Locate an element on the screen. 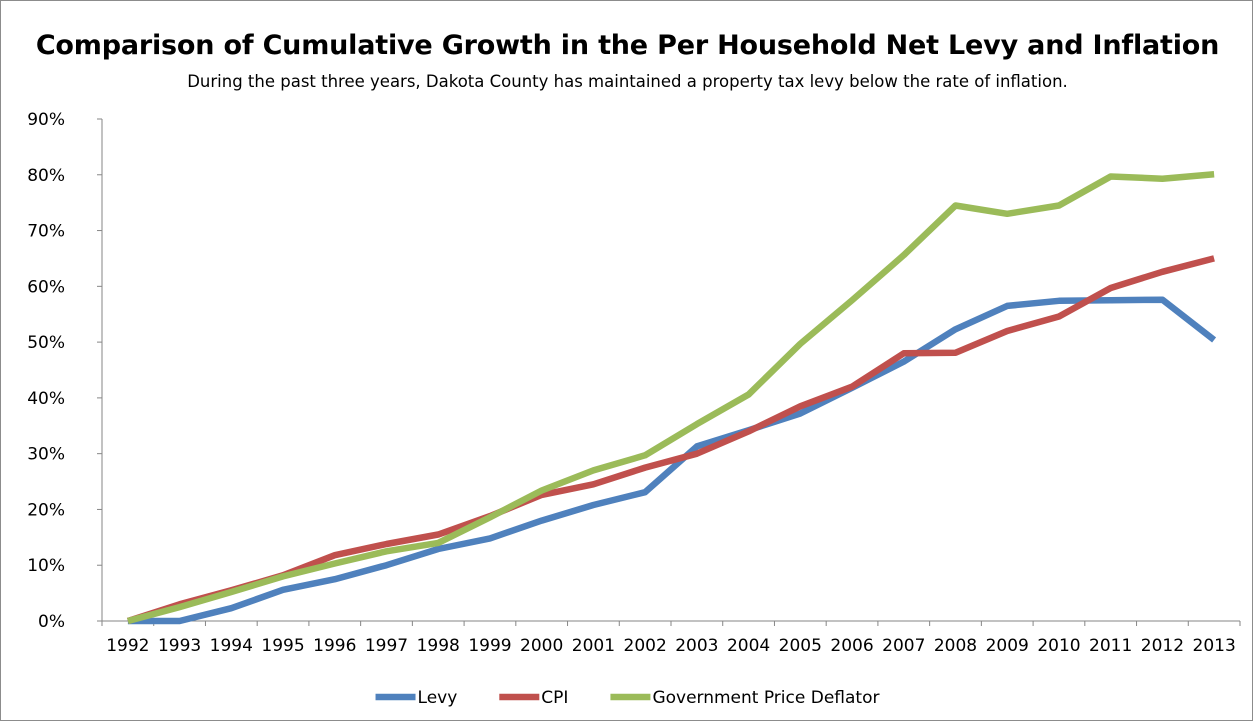  y-tick-label: 10% is located at coordinates (46, 566).